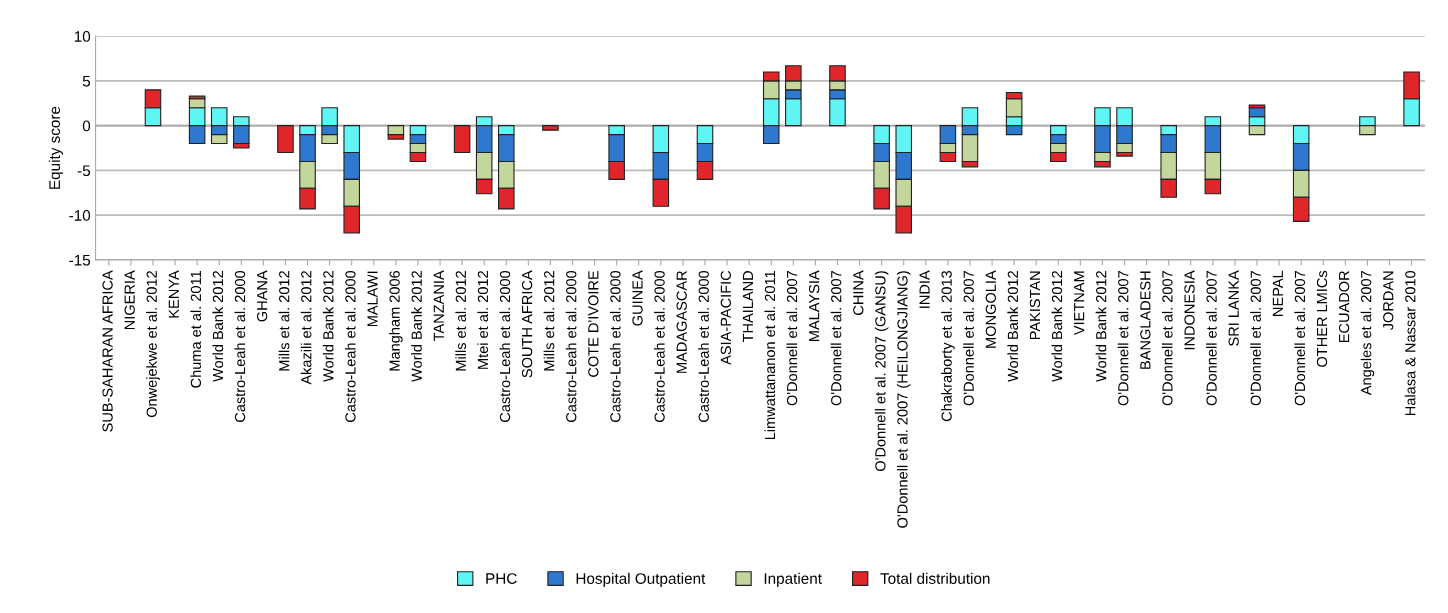  Describe the element at coordinates (262, 296) in the screenshot. I see `x-tick-label: GHANA` at that location.